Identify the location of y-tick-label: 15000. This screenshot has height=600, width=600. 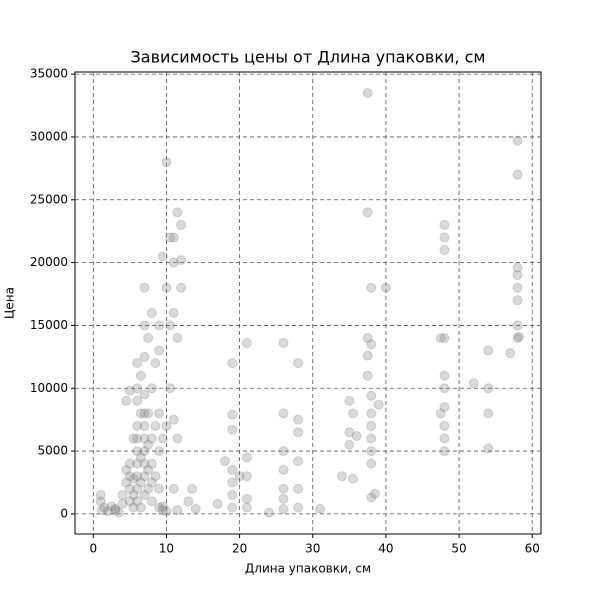
(49, 325).